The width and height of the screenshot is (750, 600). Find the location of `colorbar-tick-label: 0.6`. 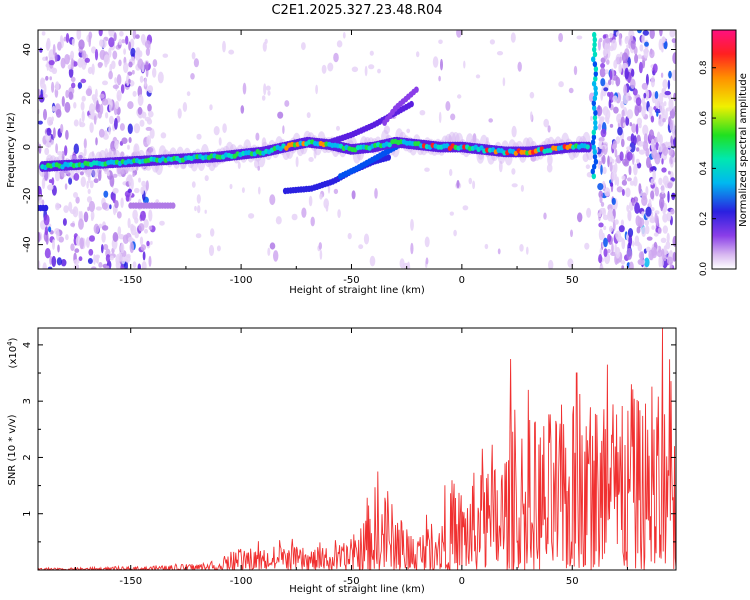

colorbar-tick-label: 0.6 is located at coordinates (704, 118).